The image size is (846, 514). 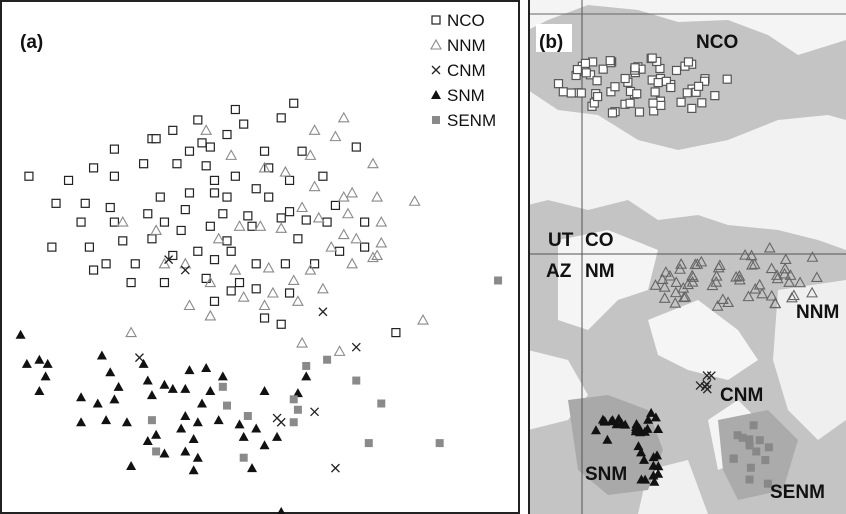 What do you see at coordinates (436, 120) in the screenshot?
I see `legend-marker-senm` at bounding box center [436, 120].